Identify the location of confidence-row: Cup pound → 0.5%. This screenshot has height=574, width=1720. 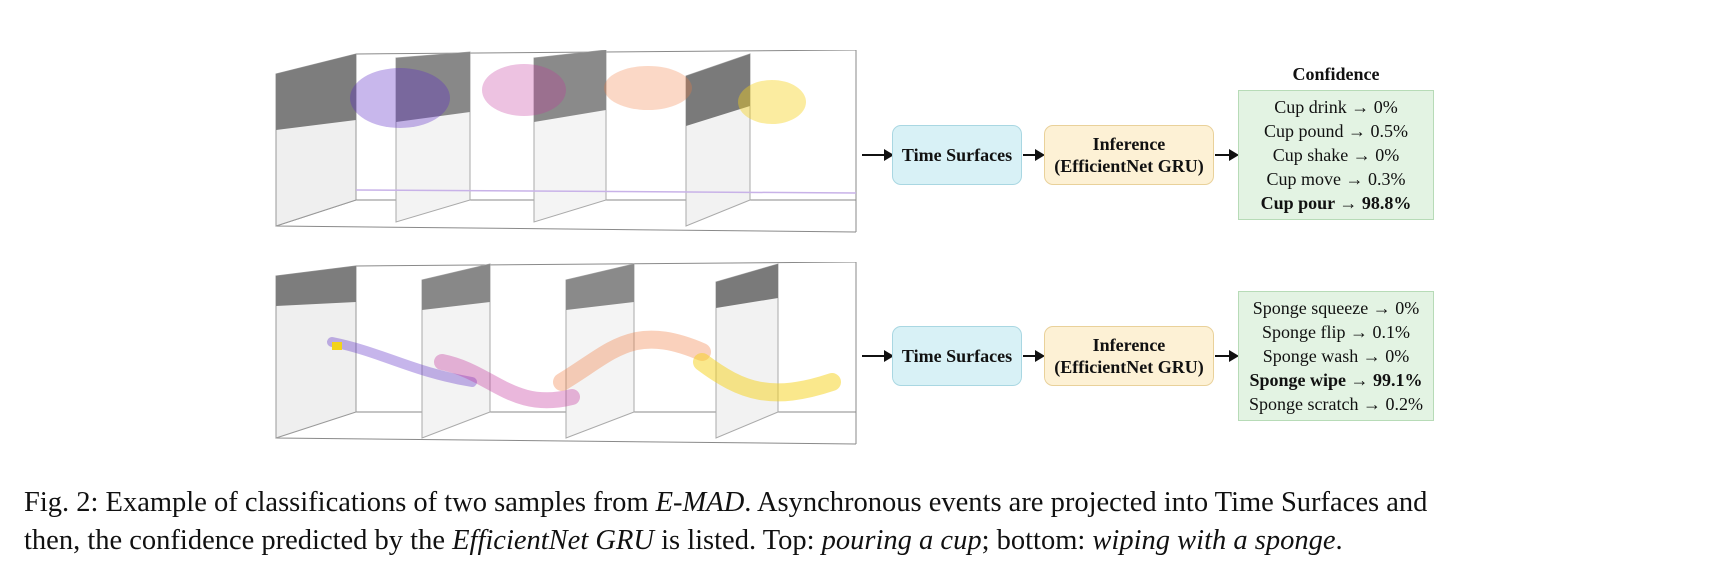
(1336, 131).